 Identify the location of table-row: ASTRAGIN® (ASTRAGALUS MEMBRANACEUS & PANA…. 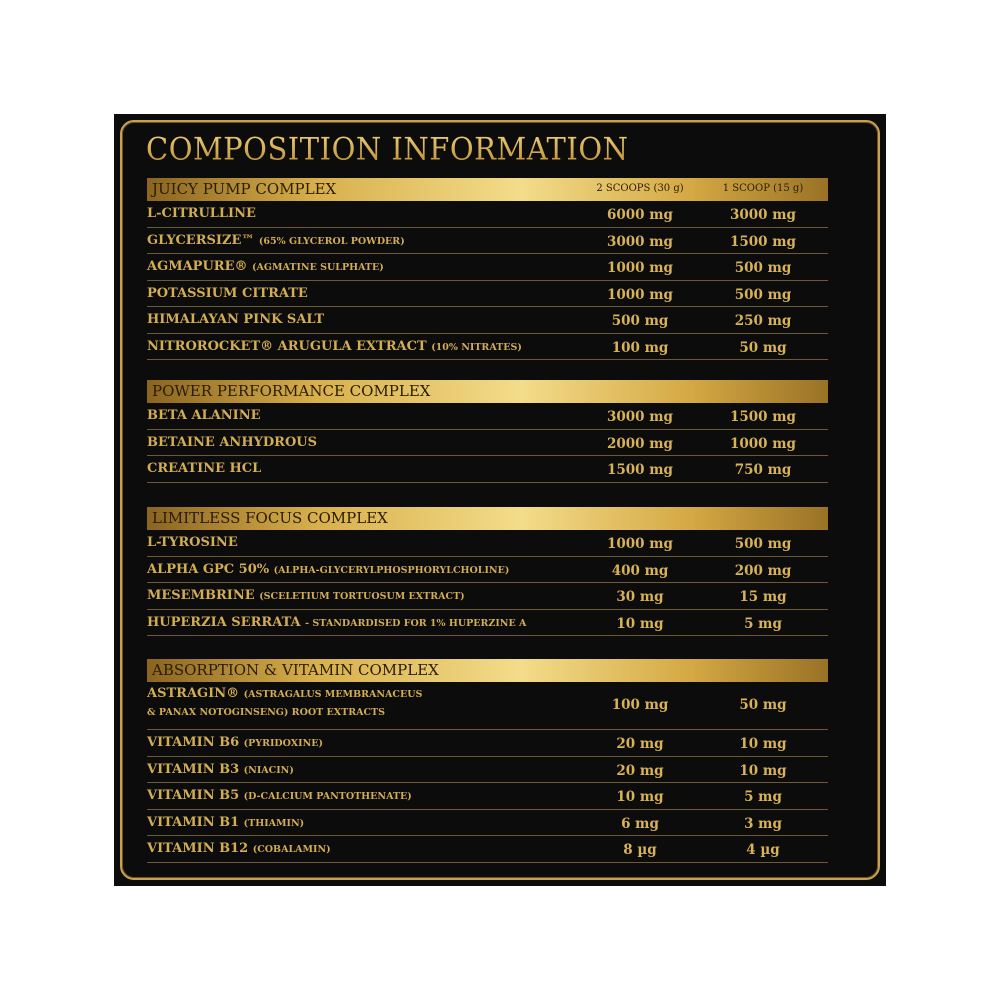
(487, 706).